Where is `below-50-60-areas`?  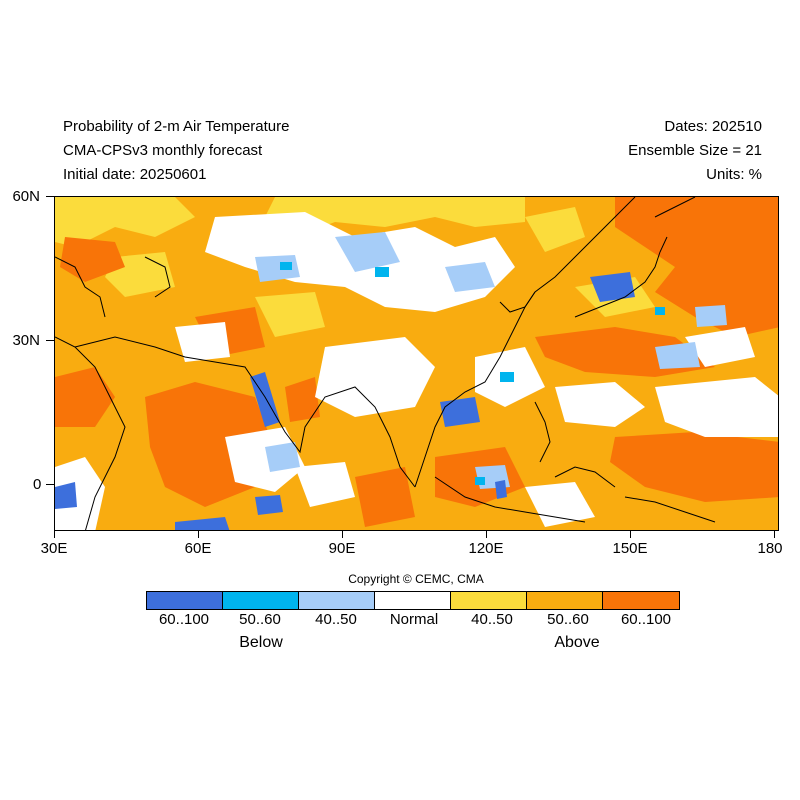 below-50-60-areas is located at coordinates (472, 373).